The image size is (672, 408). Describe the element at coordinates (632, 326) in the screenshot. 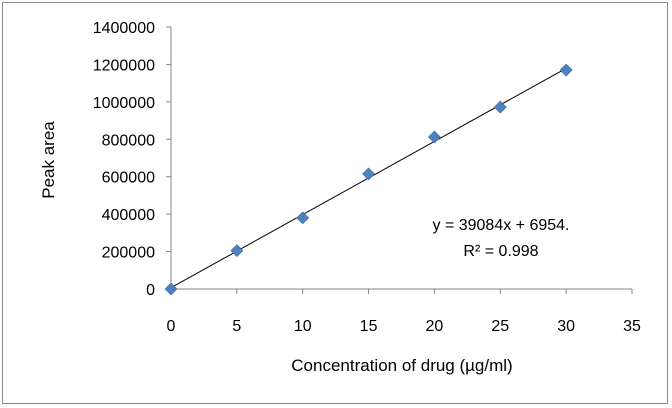

I see `x-tick-label: 35` at that location.